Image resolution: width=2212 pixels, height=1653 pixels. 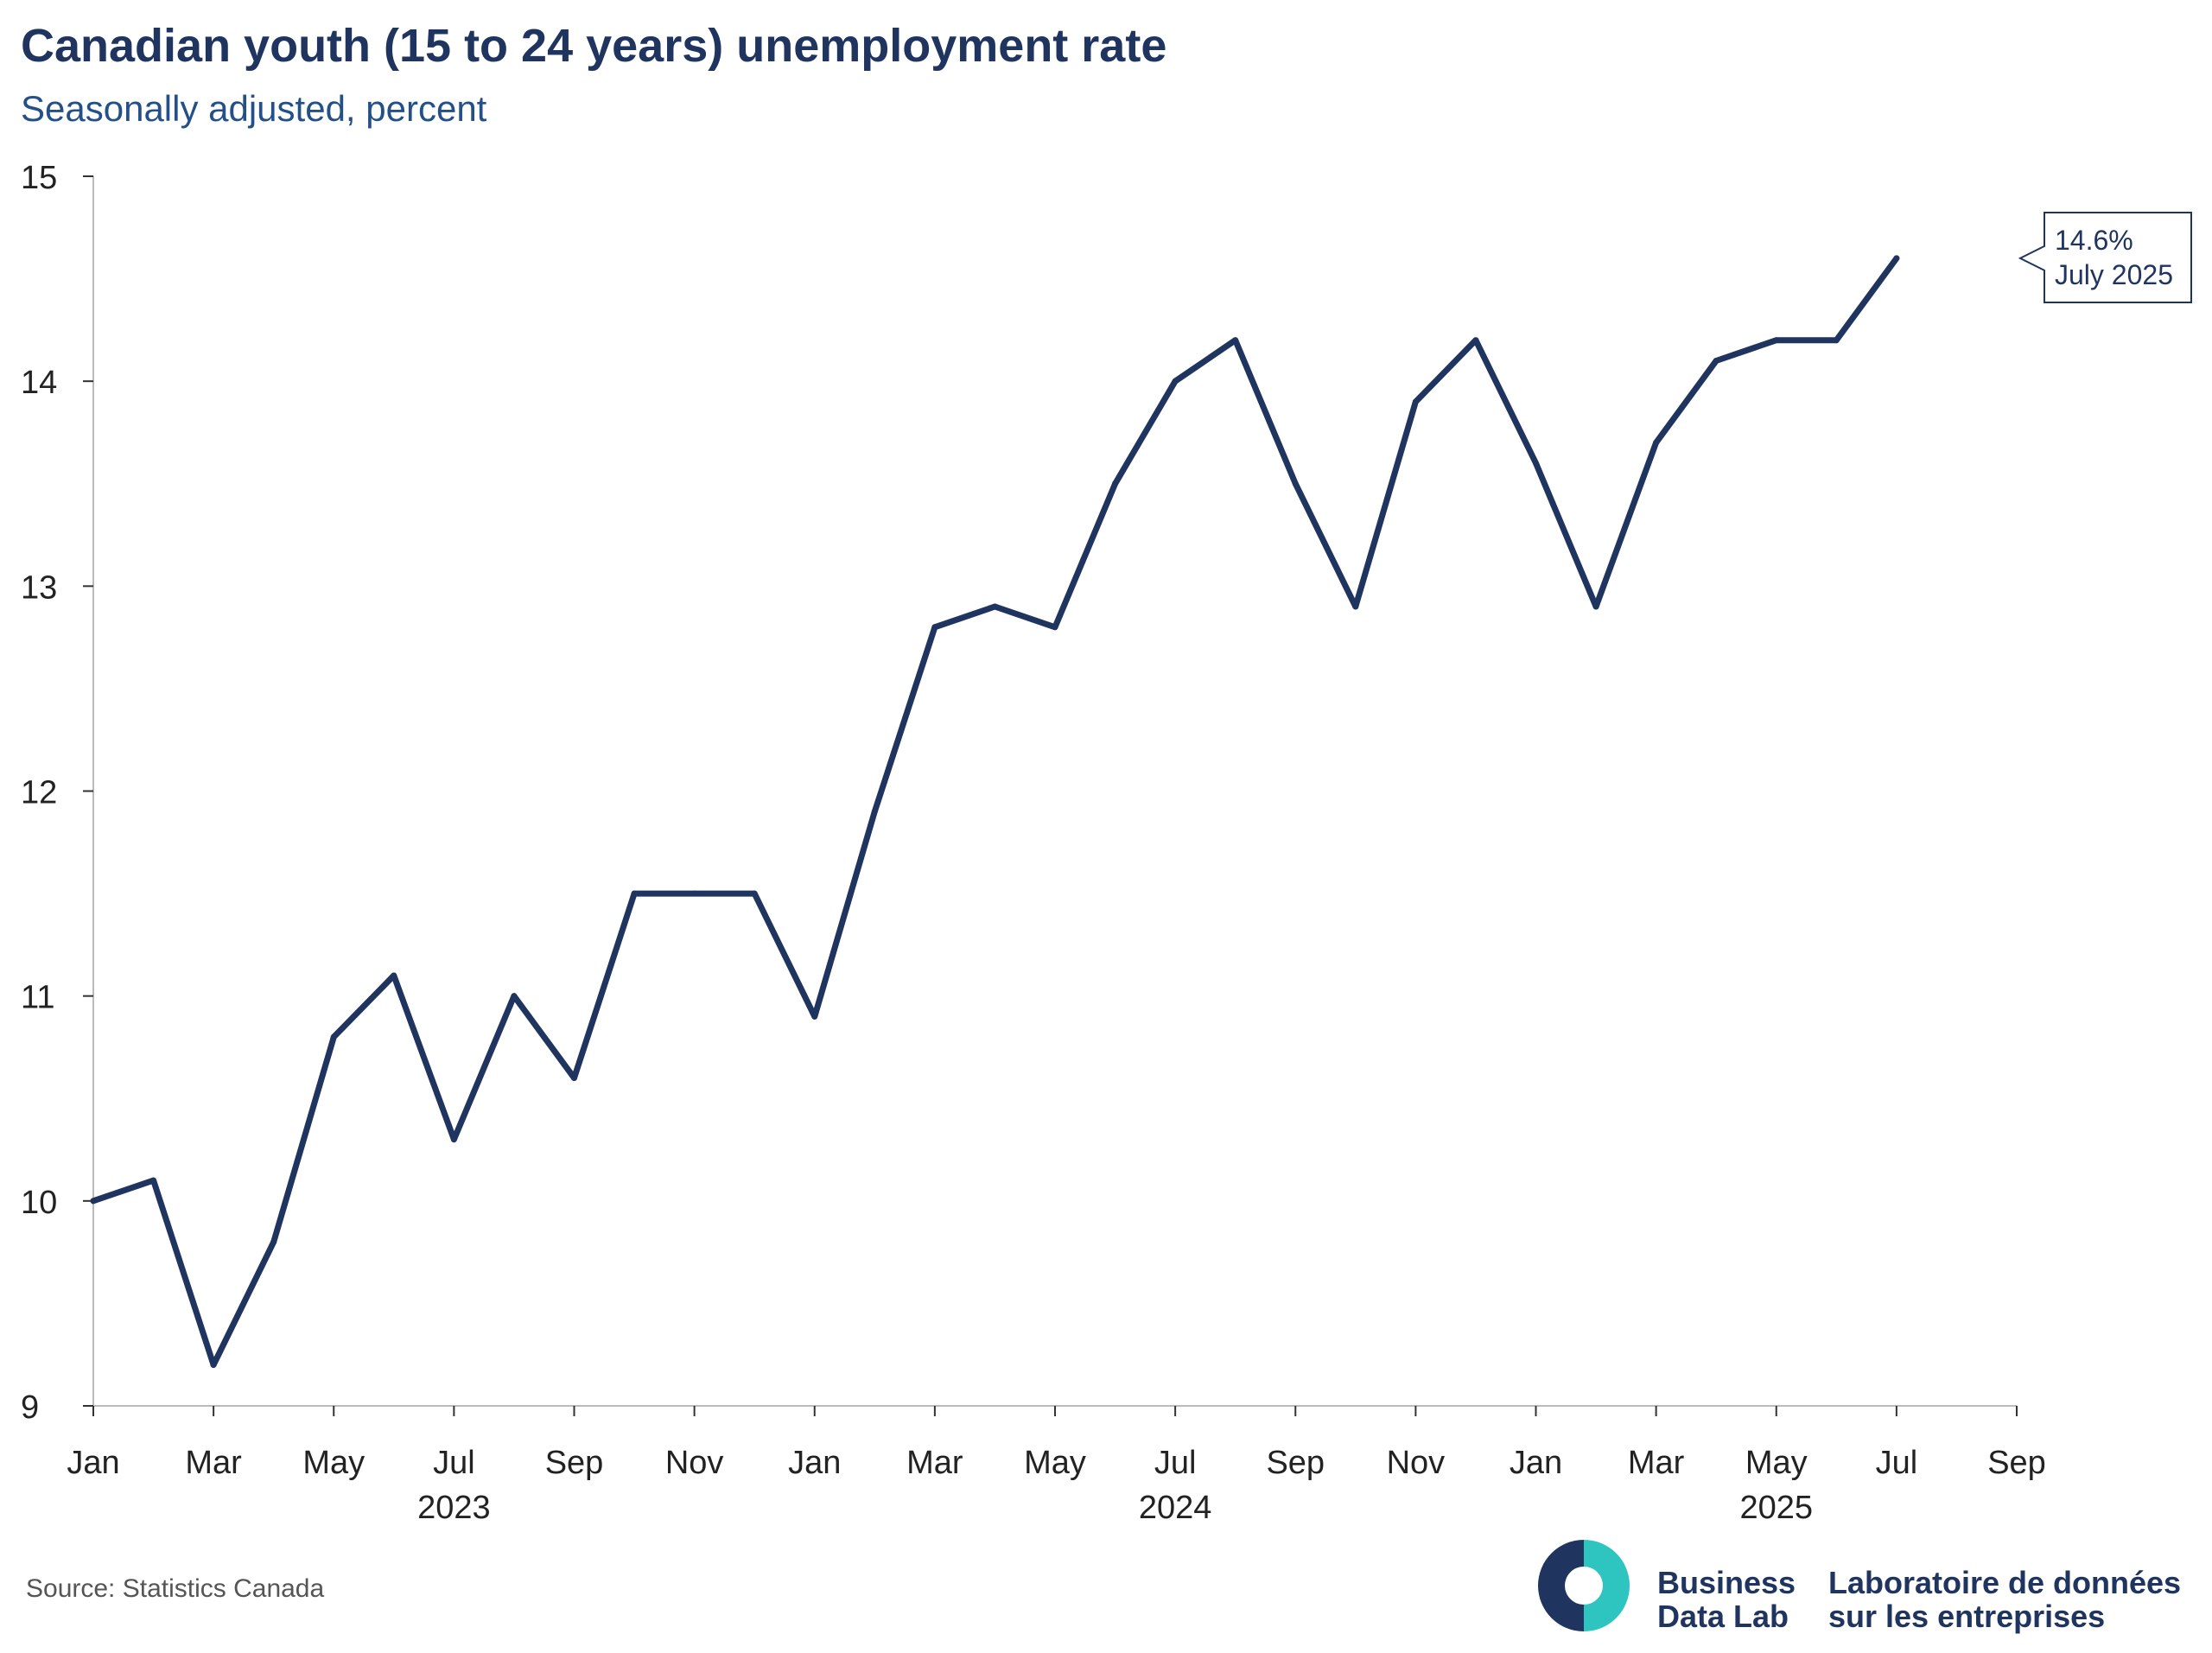 What do you see at coordinates (2105, 257) in the screenshot?
I see `annotation-callout-box` at bounding box center [2105, 257].